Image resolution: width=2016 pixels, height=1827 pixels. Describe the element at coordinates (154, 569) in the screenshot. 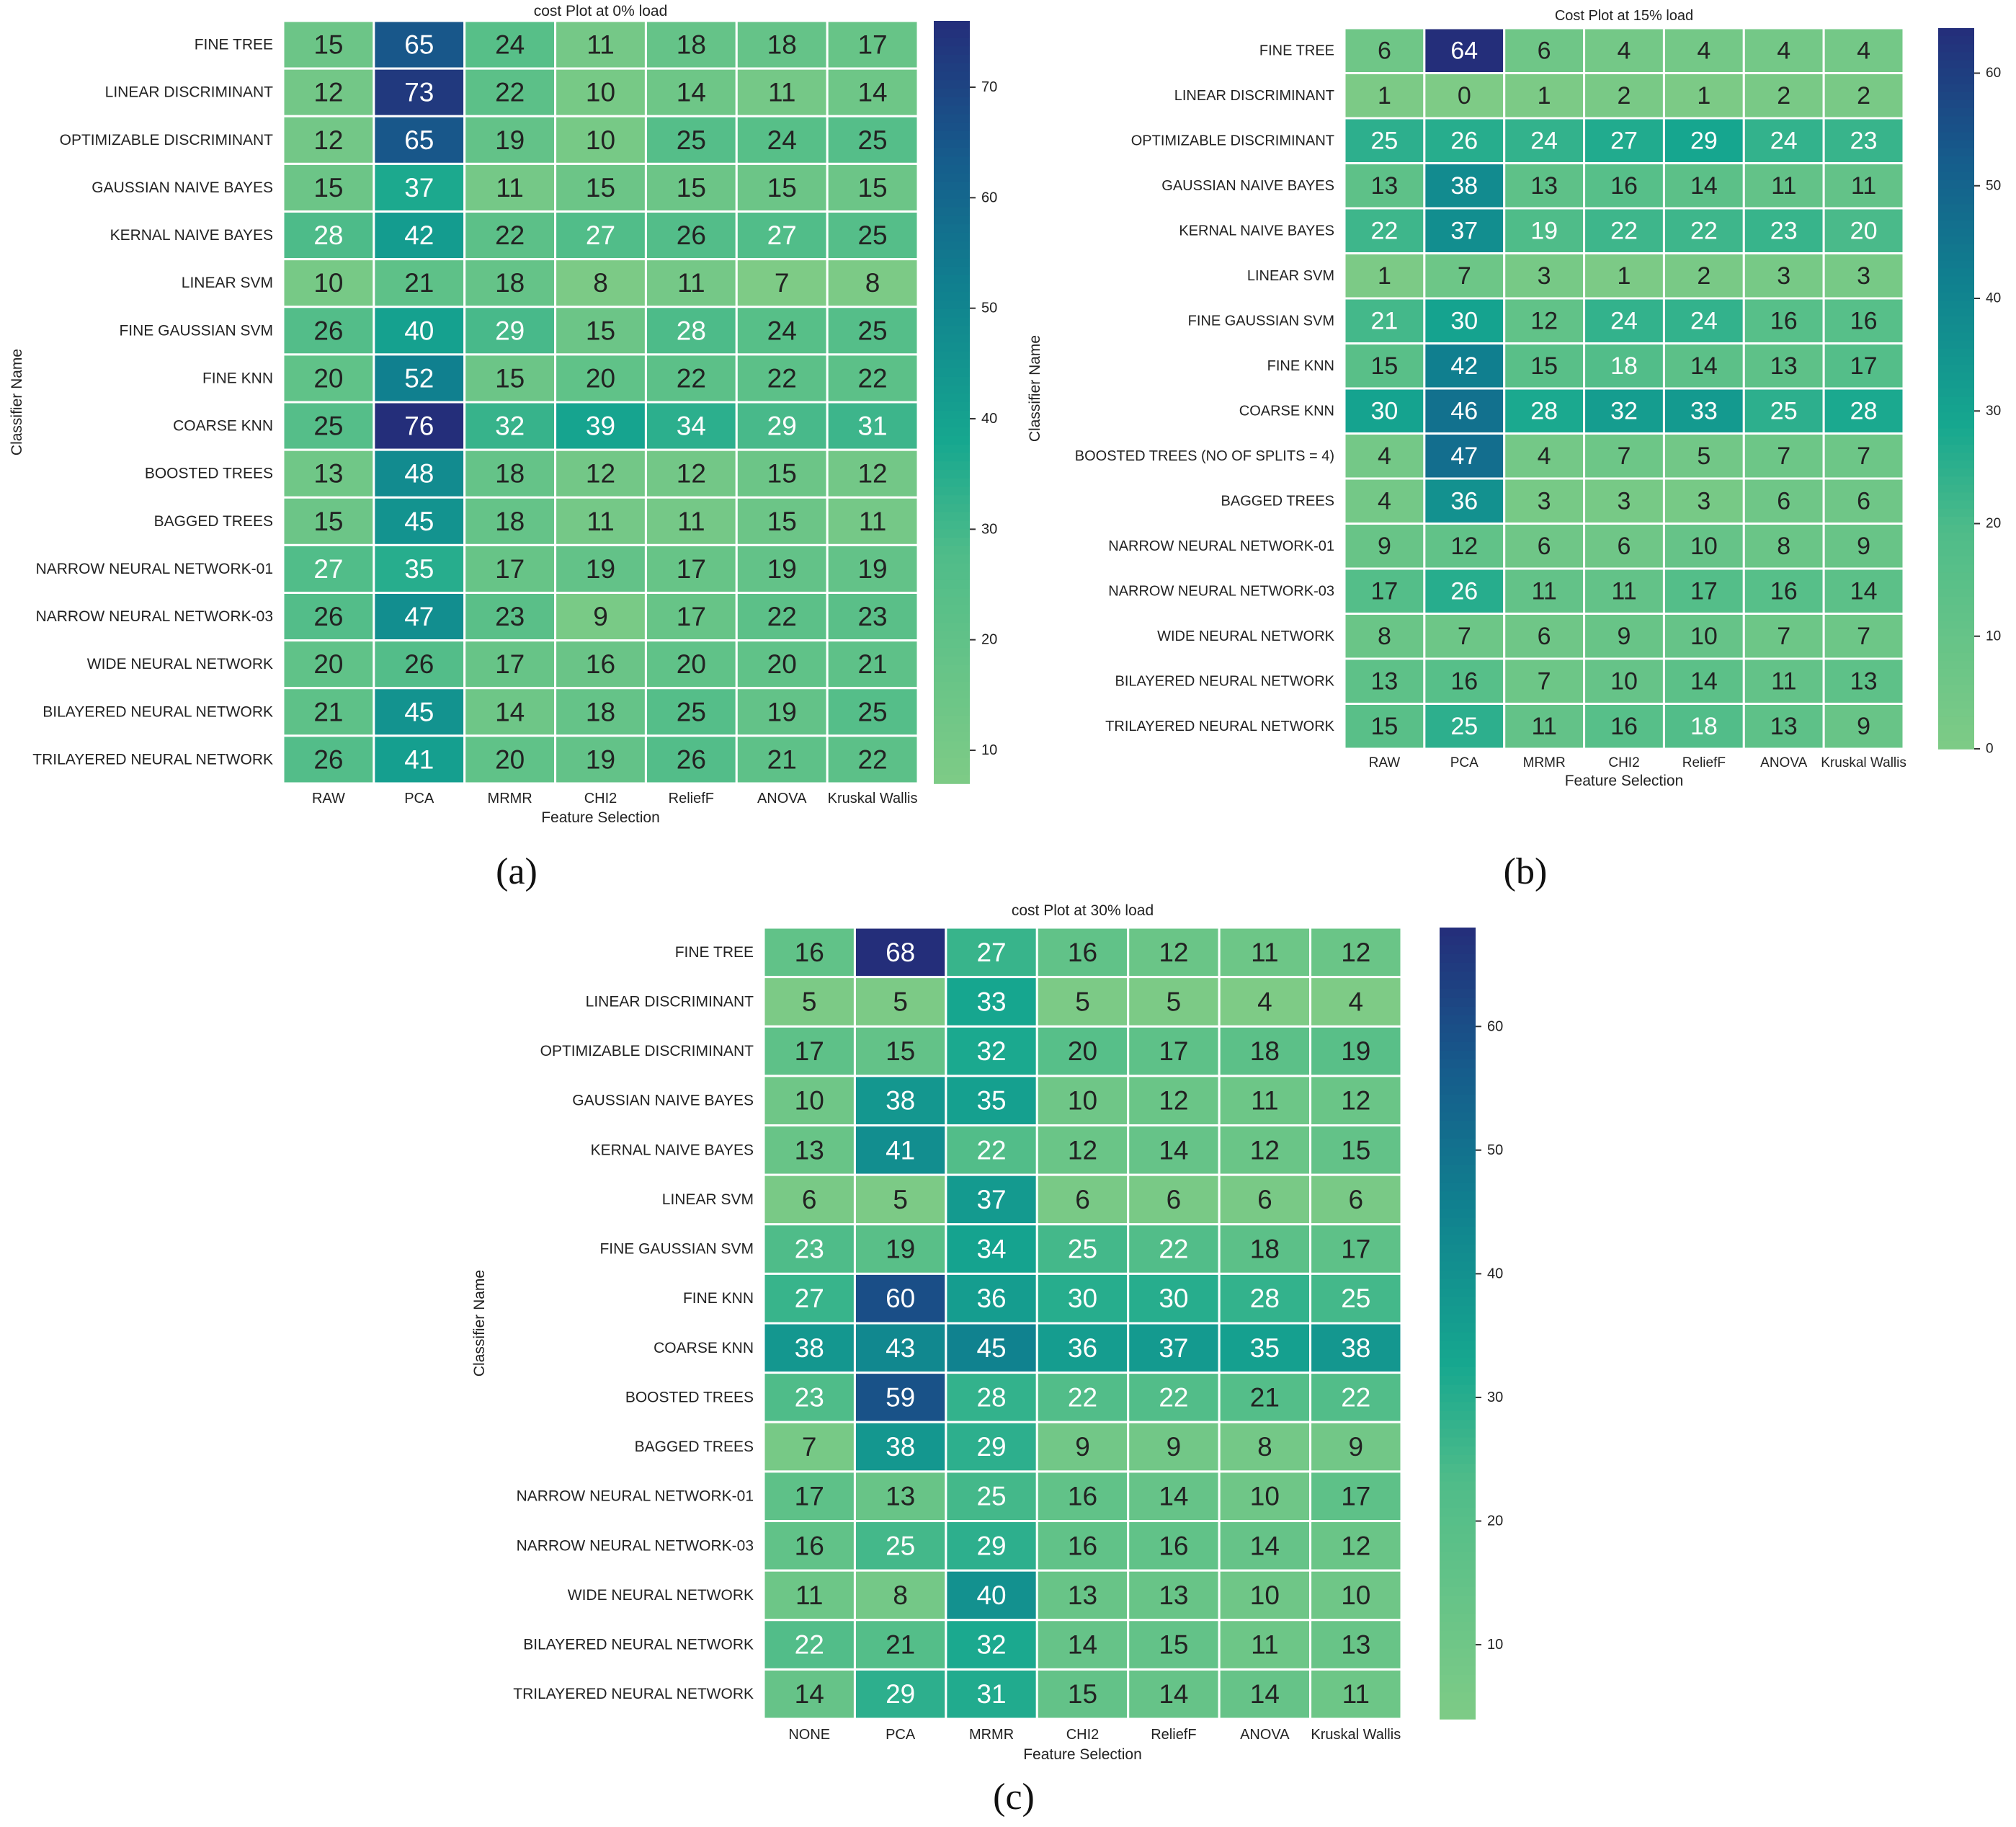

I see `heatmap-a-row-label: NARROW NEURAL NETWORK-01` at that location.